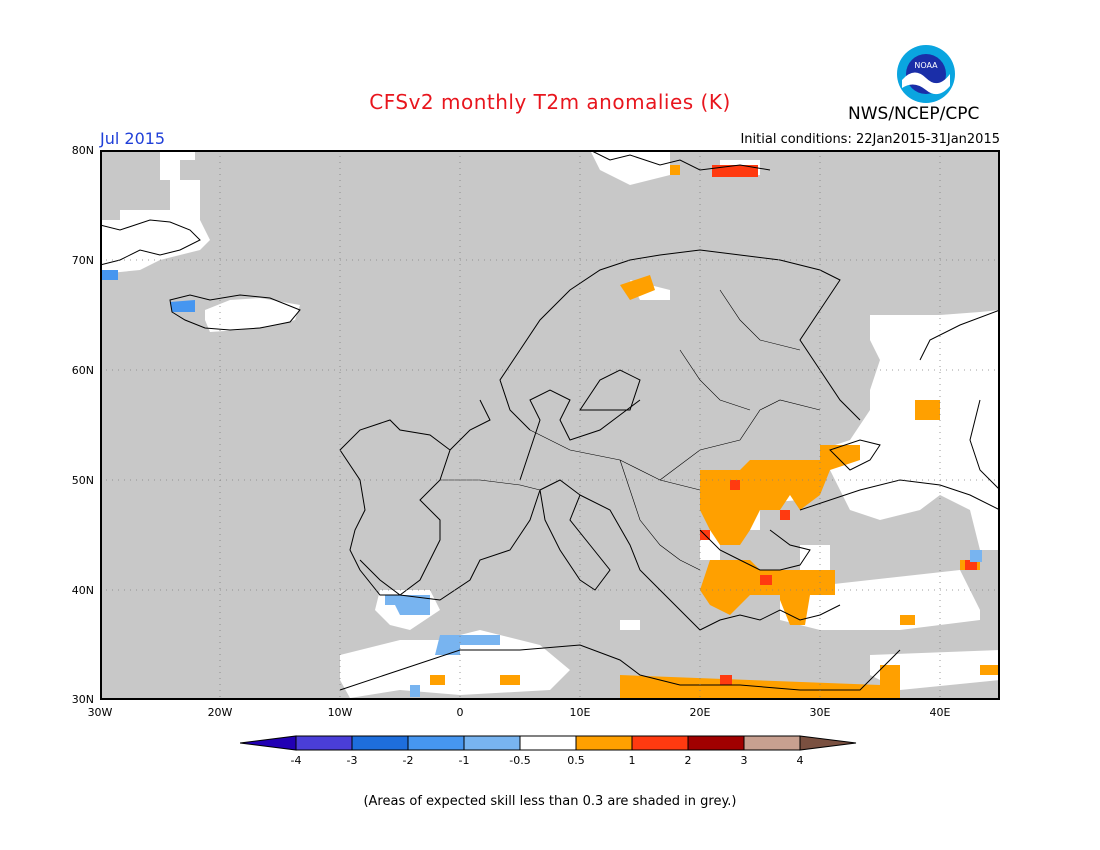  Describe the element at coordinates (268, 743) in the screenshot. I see `colorbar-segment-lower-extend` at that location.